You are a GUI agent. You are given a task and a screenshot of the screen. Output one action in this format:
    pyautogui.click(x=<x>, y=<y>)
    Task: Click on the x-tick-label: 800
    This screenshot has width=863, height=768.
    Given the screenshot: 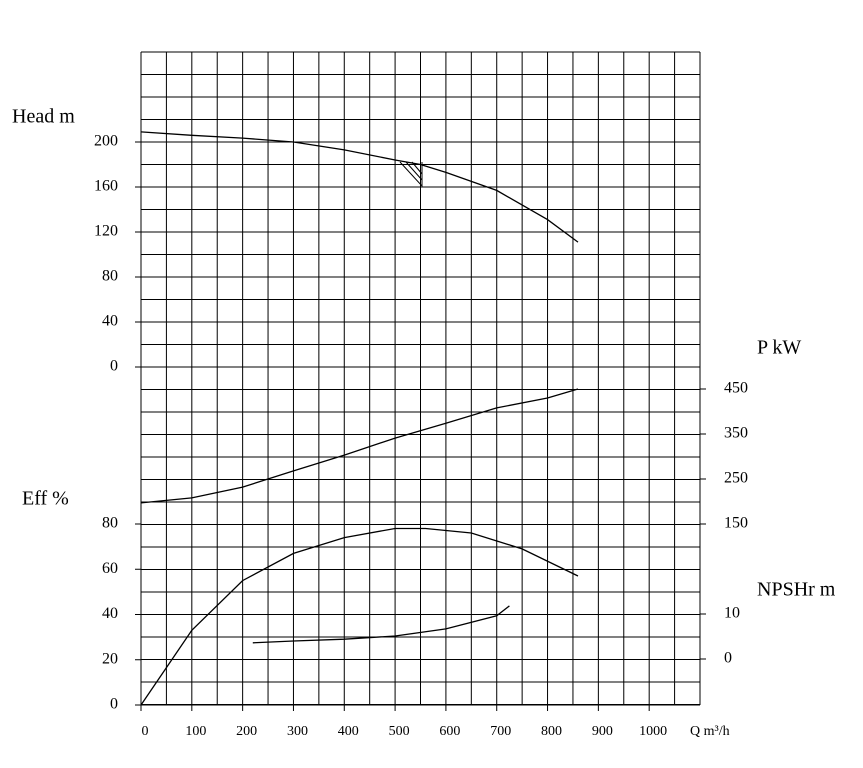 What is the action you would take?
    pyautogui.click(x=551, y=731)
    